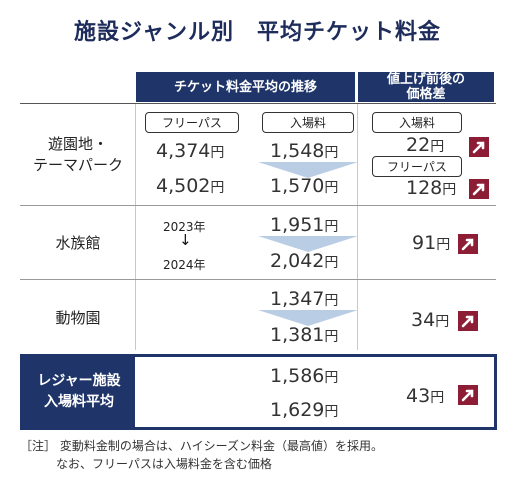 The image size is (515, 486). Describe the element at coordinates (297, 186) in the screenshot. I see `value: 1,570` at that location.